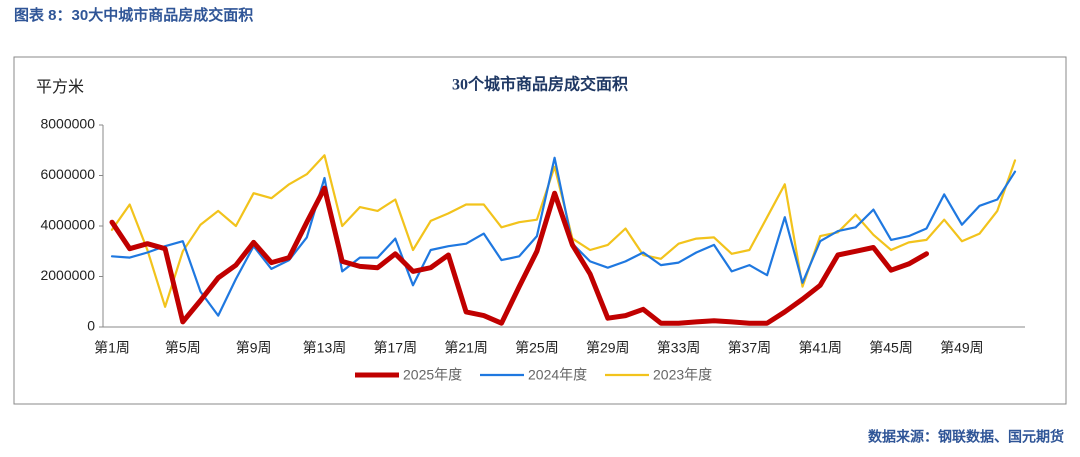 This screenshot has width=1080, height=457. I want to click on x-tick-label: 第21周, so click(466, 348).